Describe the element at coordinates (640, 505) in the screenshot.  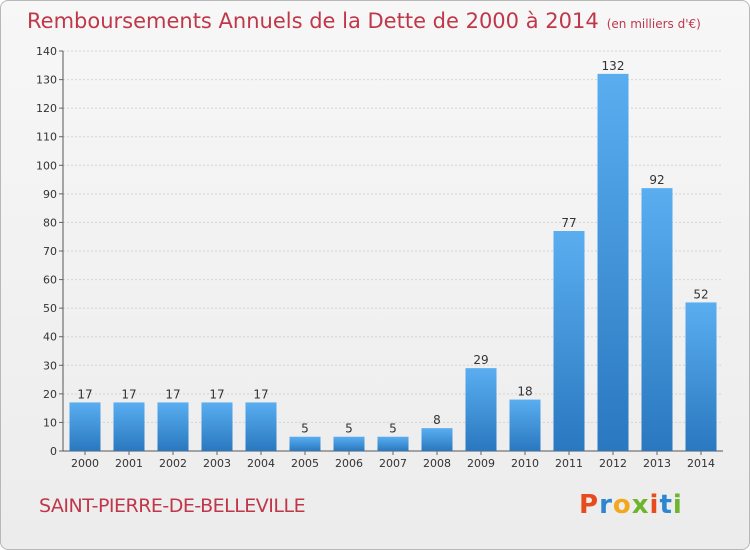
I see `logo-letter: x` at that location.